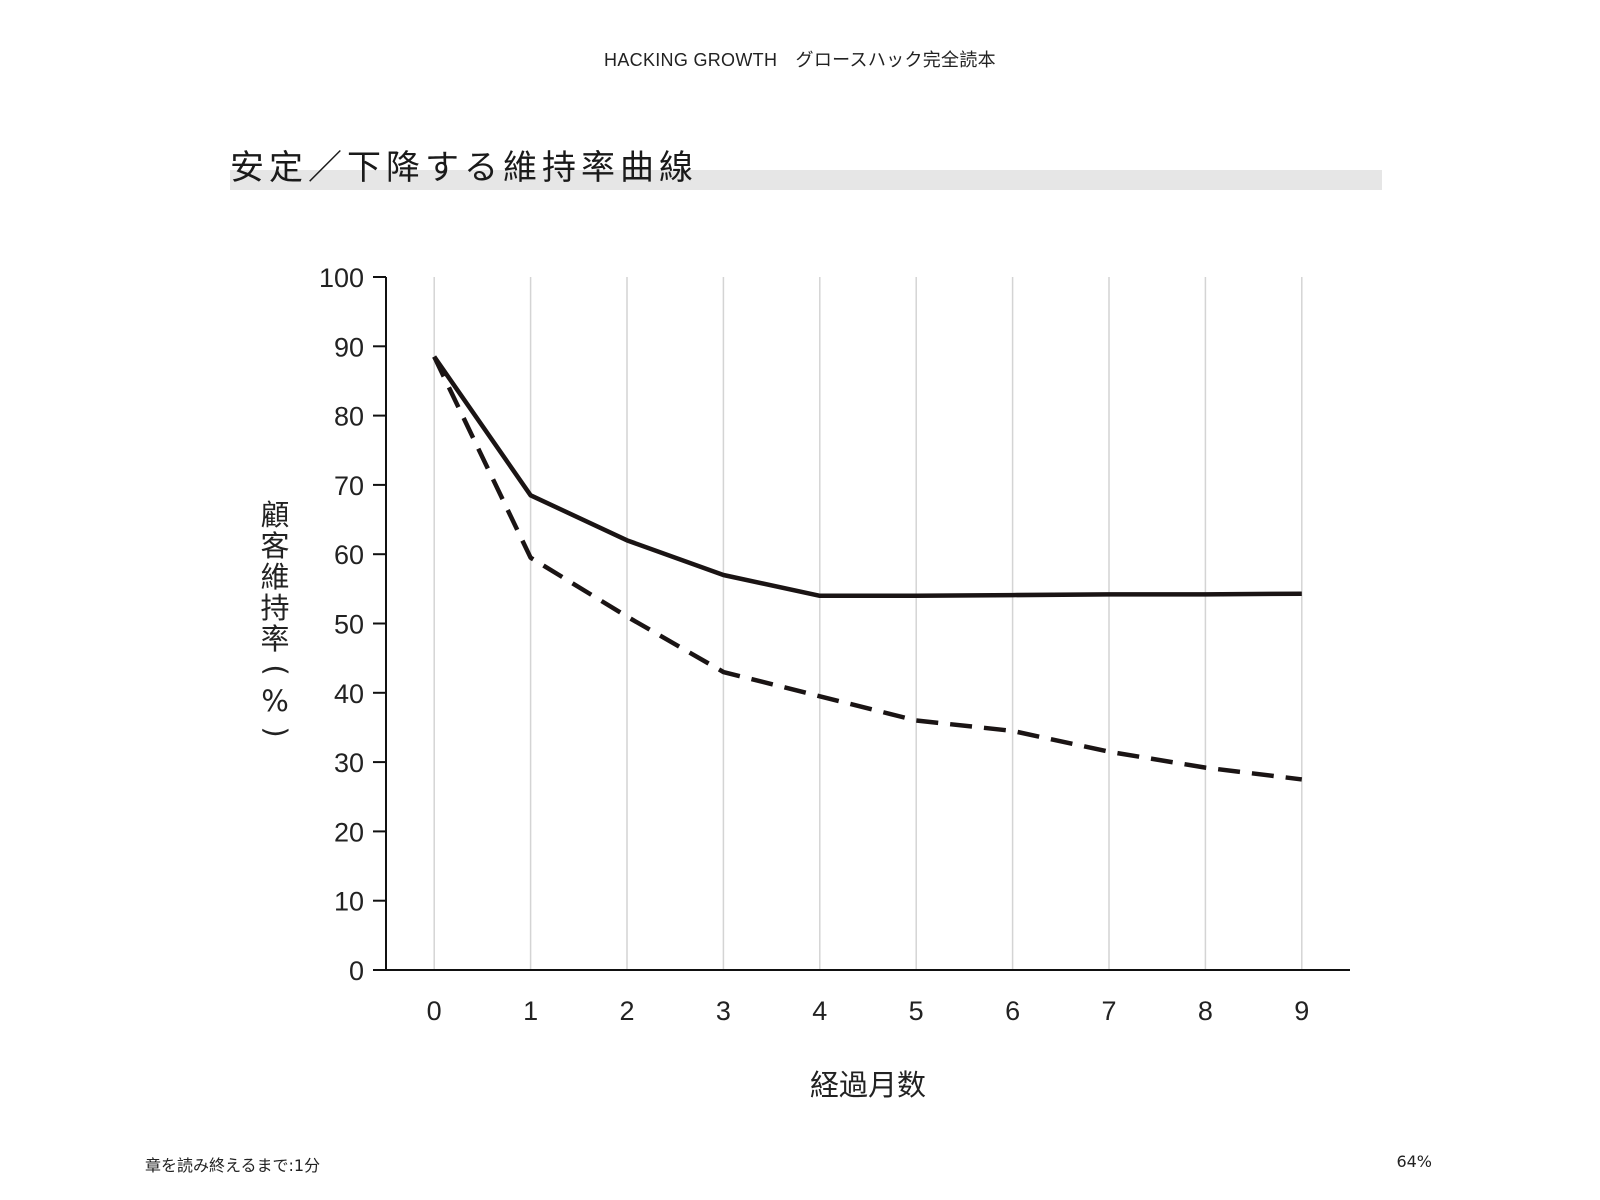 This screenshot has width=1600, height=1200. What do you see at coordinates (867, 477) in the screenshot?
I see `series-line-stable` at bounding box center [867, 477].